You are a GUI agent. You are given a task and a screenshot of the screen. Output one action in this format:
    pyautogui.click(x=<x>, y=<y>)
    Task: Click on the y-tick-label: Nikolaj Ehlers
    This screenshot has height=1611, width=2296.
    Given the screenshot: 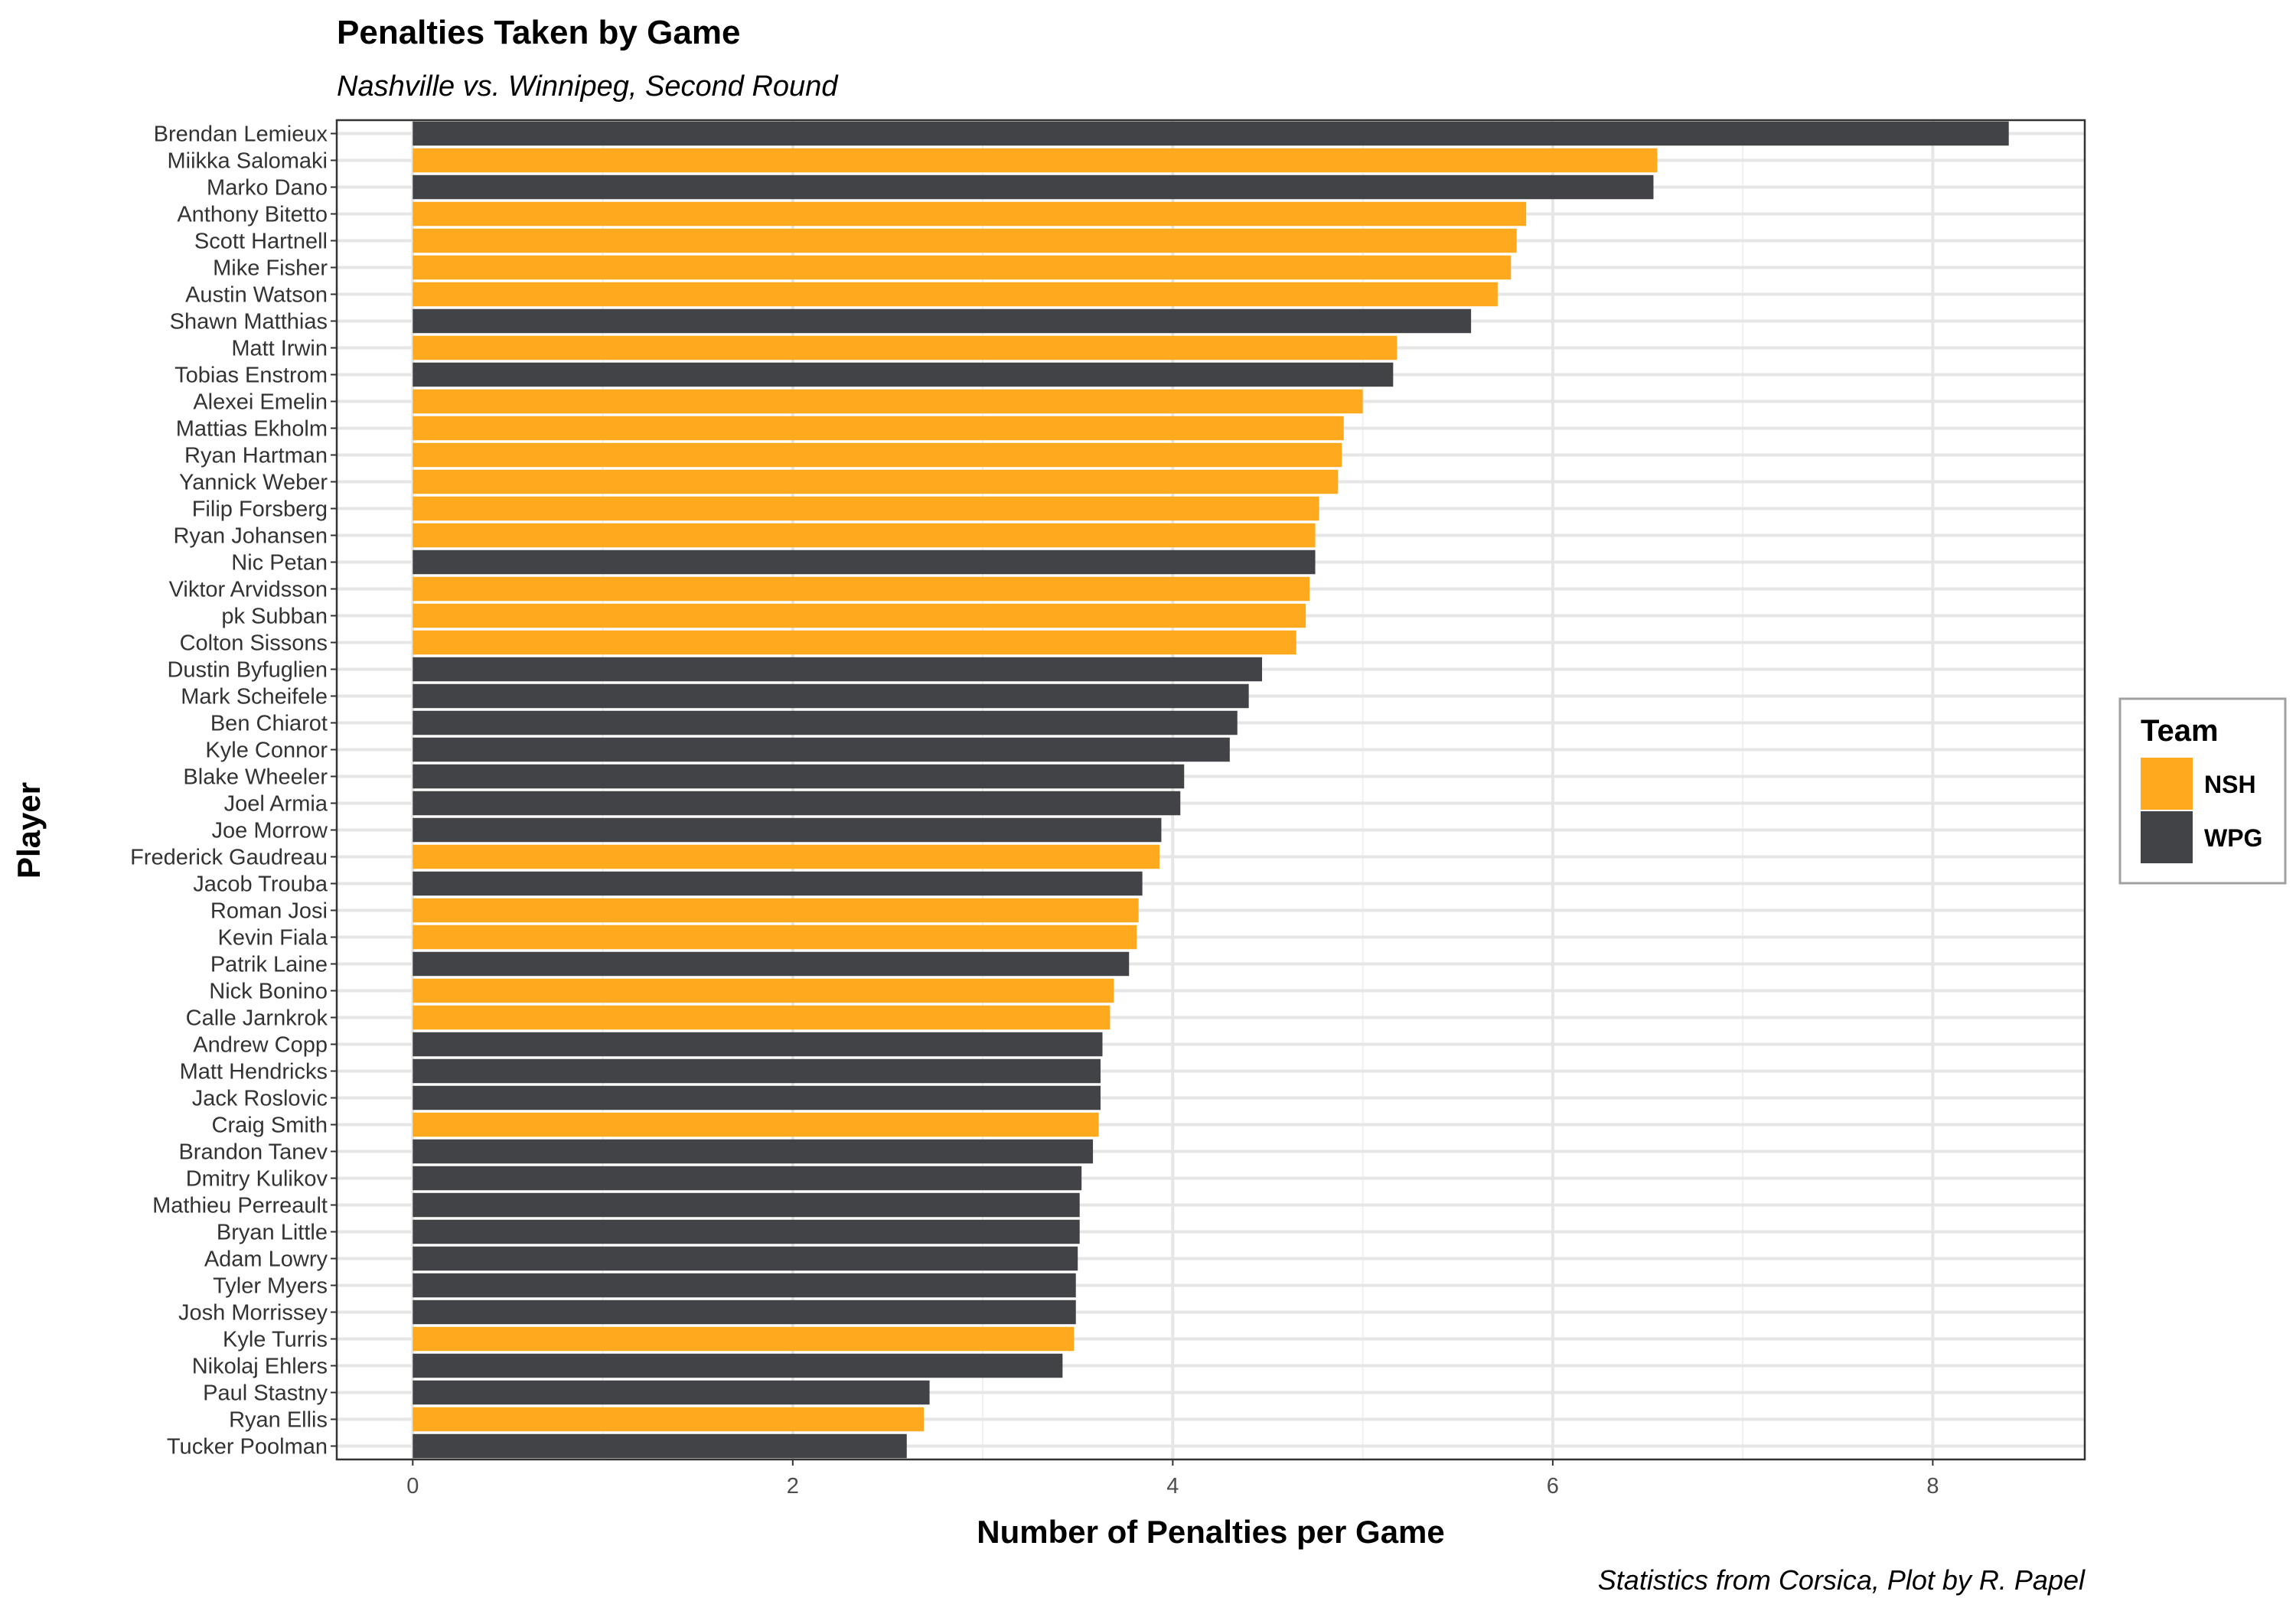 What is the action you would take?
    pyautogui.click(x=260, y=1367)
    